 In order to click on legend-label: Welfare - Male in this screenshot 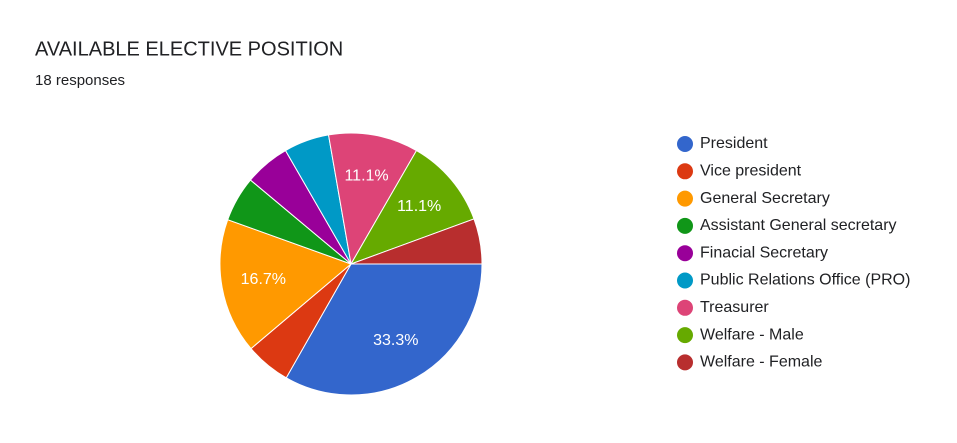, I will do `click(752, 334)`.